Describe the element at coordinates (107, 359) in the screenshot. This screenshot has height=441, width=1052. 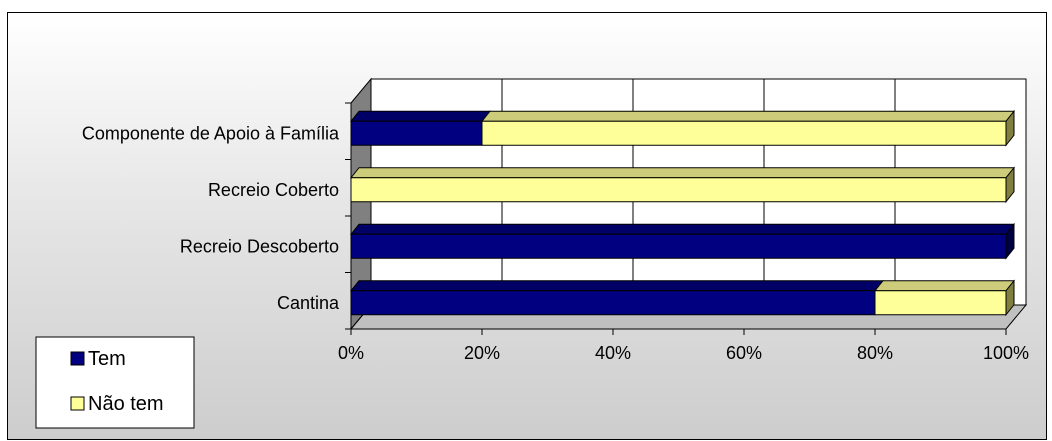
I see `legend-label-tem: Tem` at that location.